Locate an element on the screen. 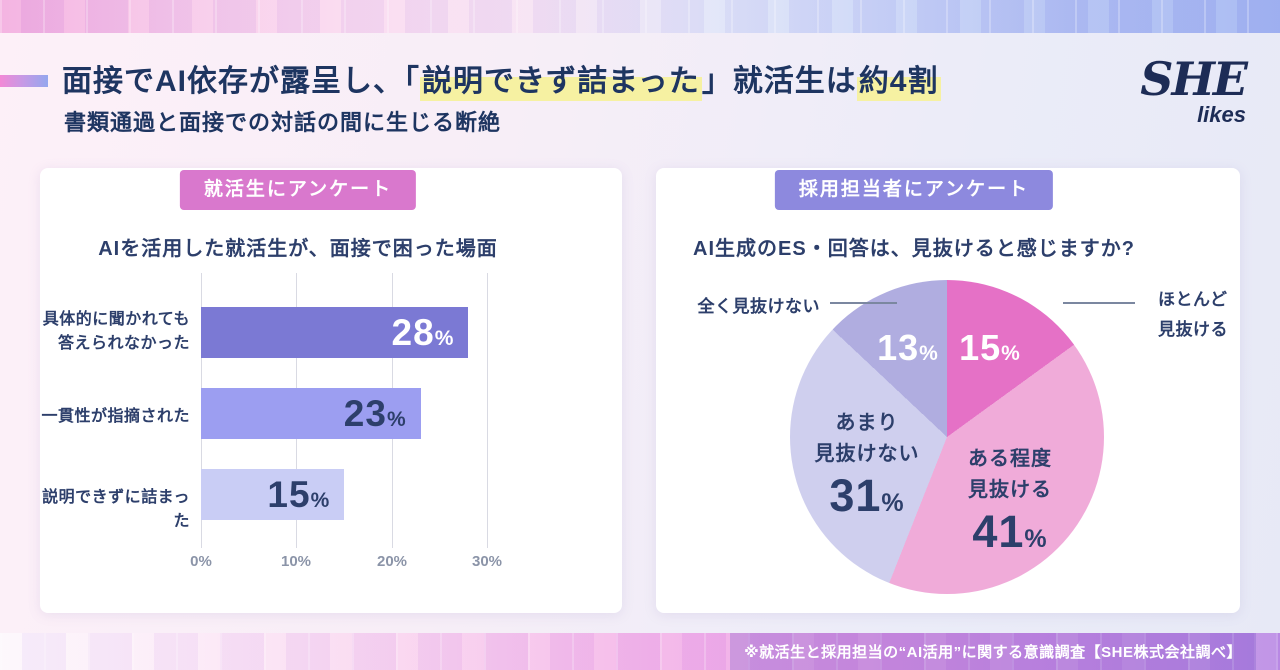  pie-callout-mostly-detect: ほとんど 見抜ける is located at coordinates (1193, 315).